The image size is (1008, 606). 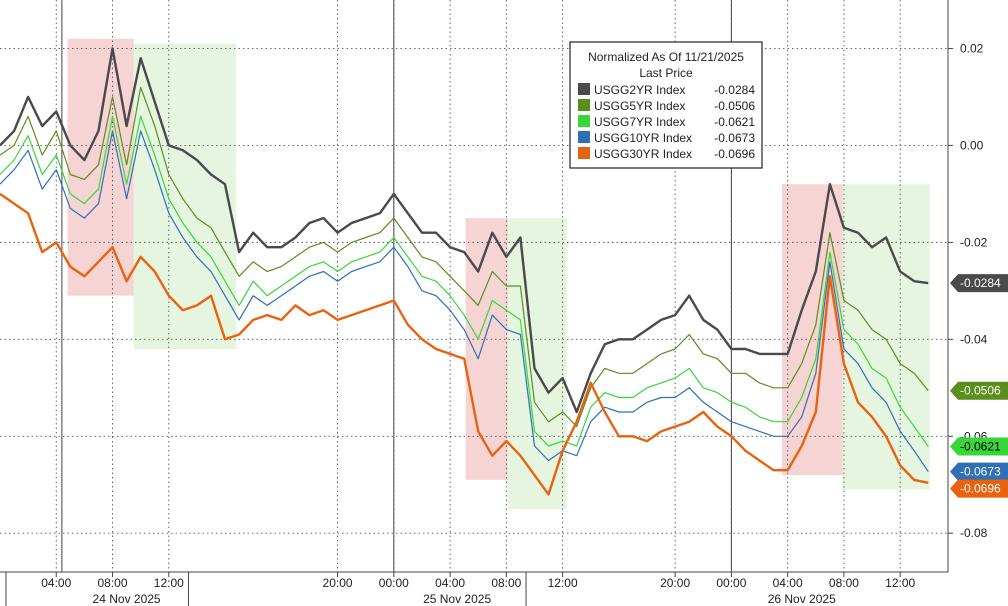 What do you see at coordinates (802, 599) in the screenshot?
I see `date-label: 26 Nov 2025` at bounding box center [802, 599].